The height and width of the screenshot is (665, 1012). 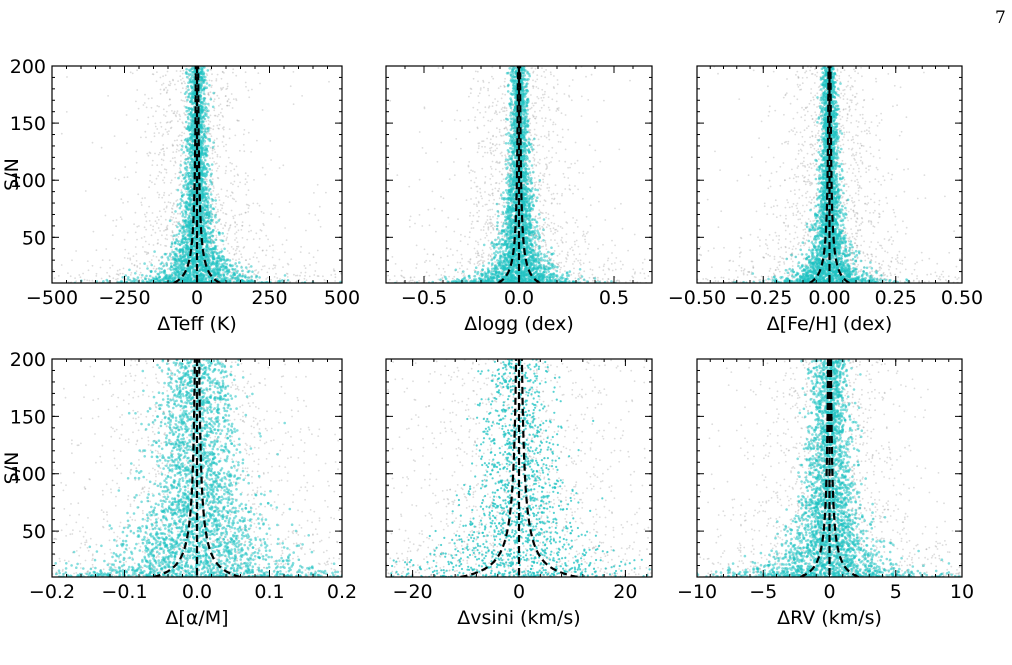 What do you see at coordinates (28, 181) in the screenshot?
I see `y-tick-label: 100` at bounding box center [28, 181].